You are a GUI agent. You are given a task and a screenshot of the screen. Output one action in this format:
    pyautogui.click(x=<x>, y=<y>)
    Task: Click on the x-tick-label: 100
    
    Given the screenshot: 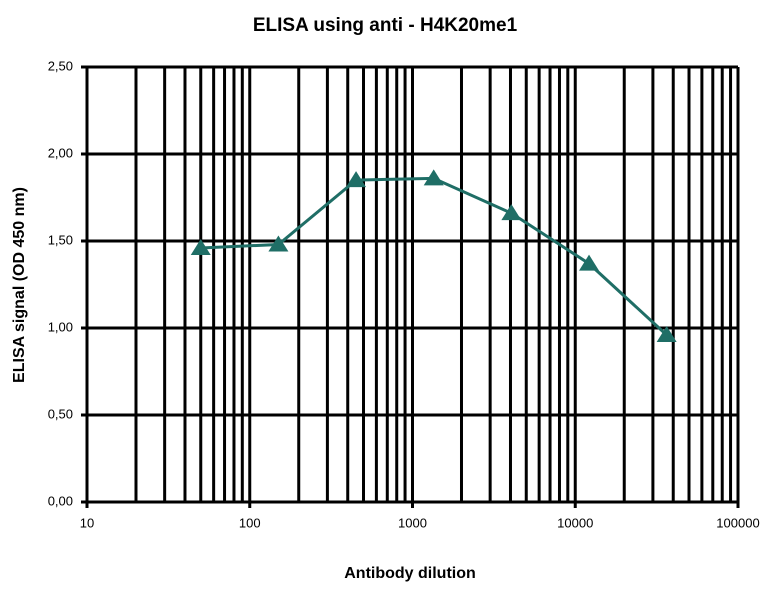 What is the action you would take?
    pyautogui.click(x=250, y=522)
    